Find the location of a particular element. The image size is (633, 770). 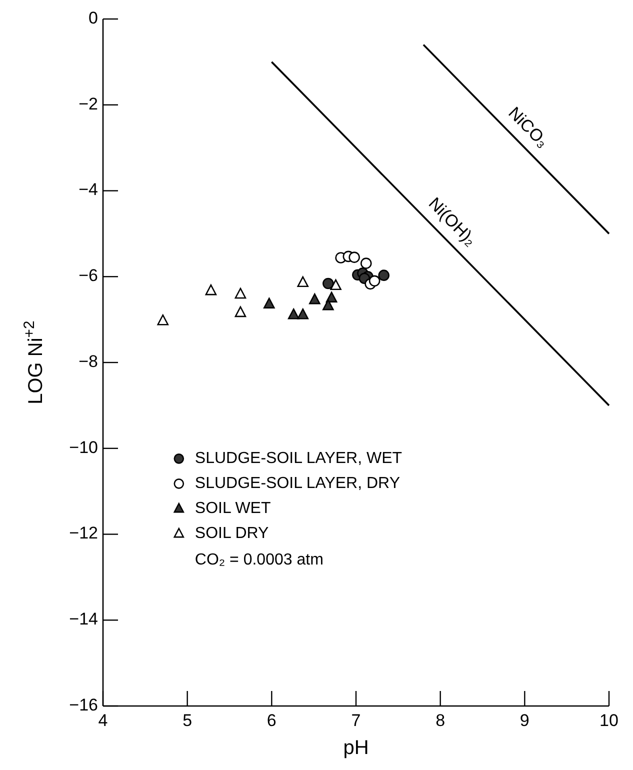

x-tick-label: 6 is located at coordinates (271, 720).